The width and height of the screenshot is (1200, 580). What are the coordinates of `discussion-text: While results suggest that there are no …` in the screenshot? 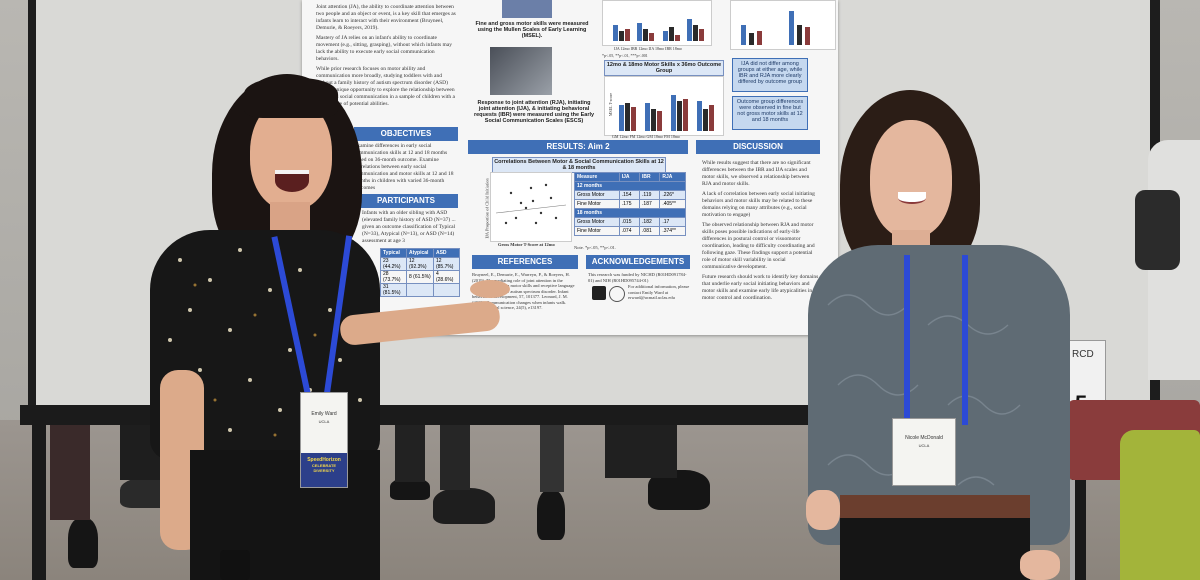 It's located at (761, 232).